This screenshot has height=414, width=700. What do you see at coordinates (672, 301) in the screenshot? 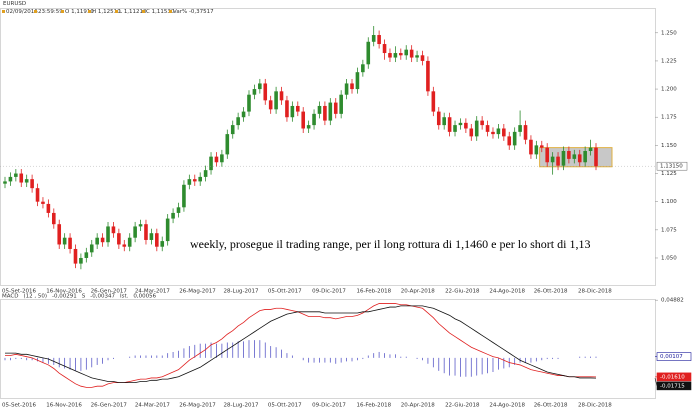
I see `y-tick-label: 0,04882` at bounding box center [672, 301].